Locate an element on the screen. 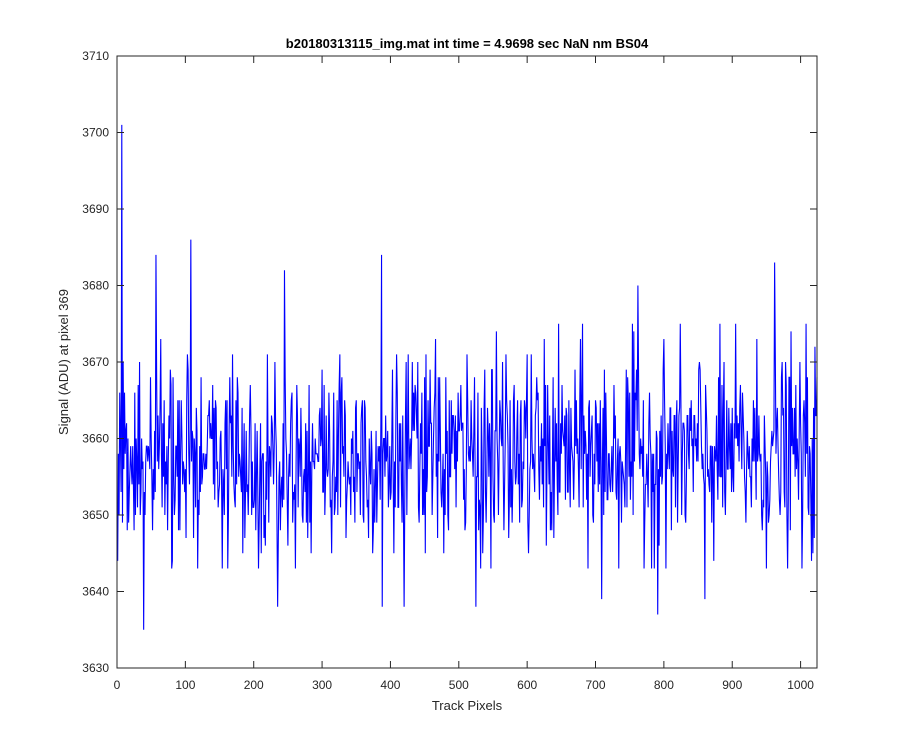  x-tick-label: 800 is located at coordinates (664, 685).